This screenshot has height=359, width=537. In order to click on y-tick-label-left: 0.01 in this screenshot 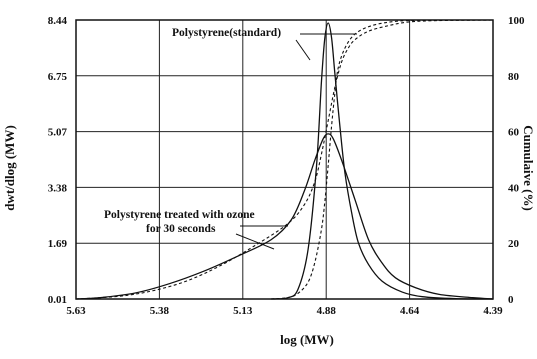, I will do `click(57, 300)`.